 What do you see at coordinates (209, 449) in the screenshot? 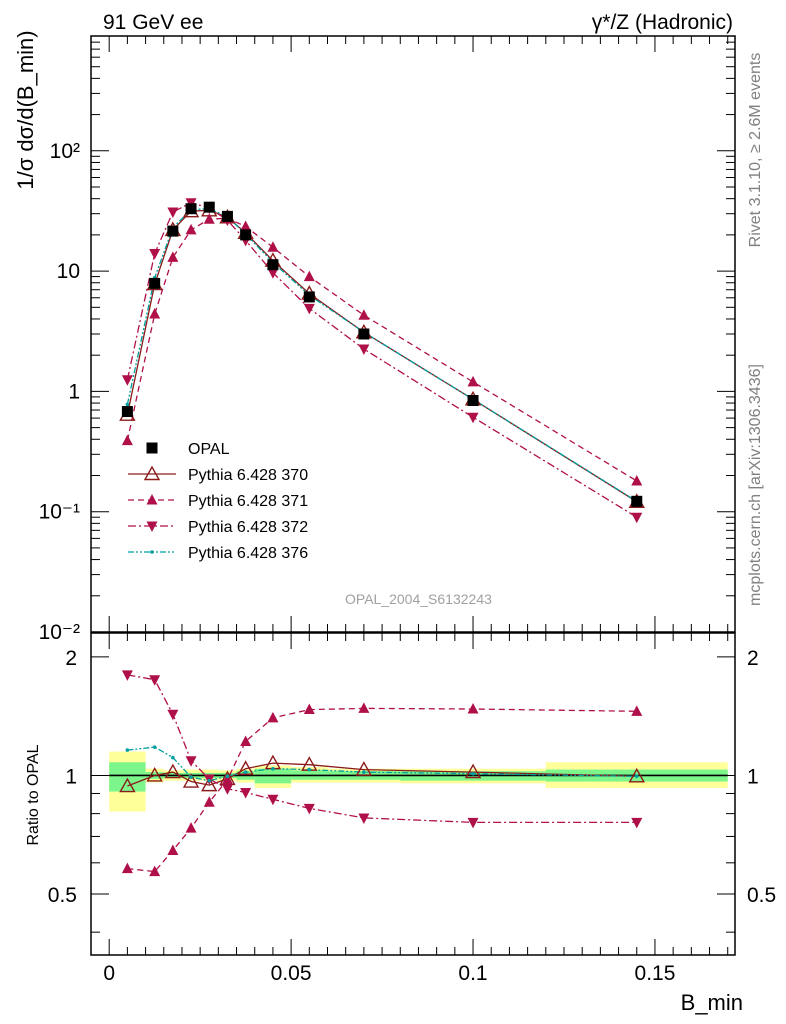
I see `legend-label-0: OPAL` at bounding box center [209, 449].